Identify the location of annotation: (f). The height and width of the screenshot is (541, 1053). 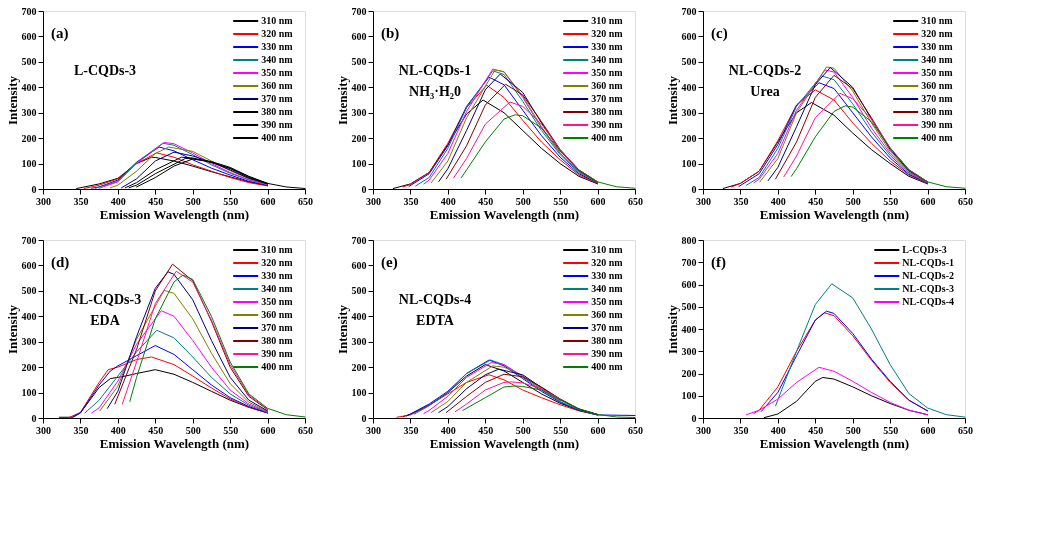
(718, 262).